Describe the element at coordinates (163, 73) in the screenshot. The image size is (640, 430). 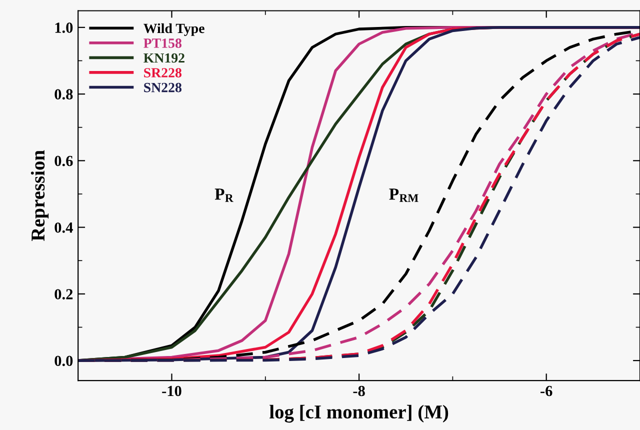
I see `legend-label: SR228` at that location.